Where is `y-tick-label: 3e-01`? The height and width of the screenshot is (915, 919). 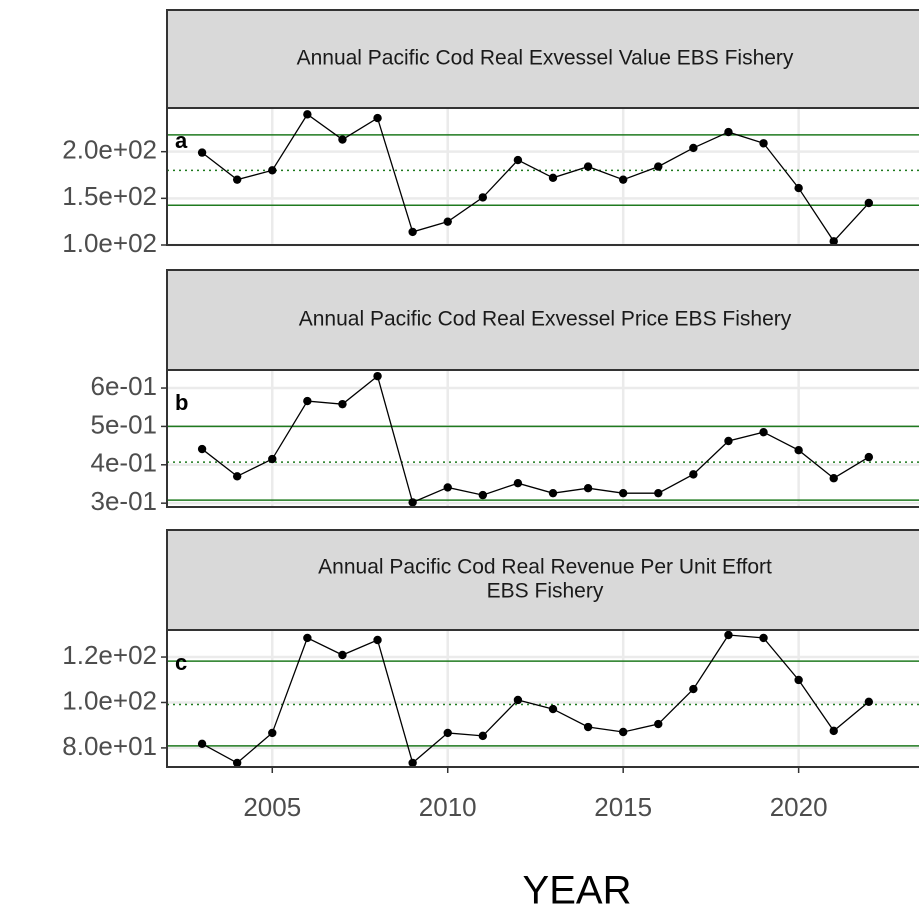 y-tick-label: 3e-01 is located at coordinates (124, 501).